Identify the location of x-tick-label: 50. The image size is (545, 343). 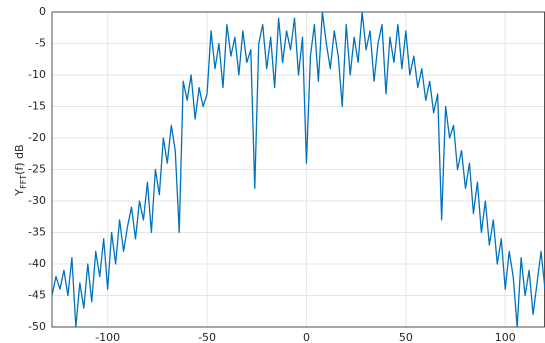
(406, 337).